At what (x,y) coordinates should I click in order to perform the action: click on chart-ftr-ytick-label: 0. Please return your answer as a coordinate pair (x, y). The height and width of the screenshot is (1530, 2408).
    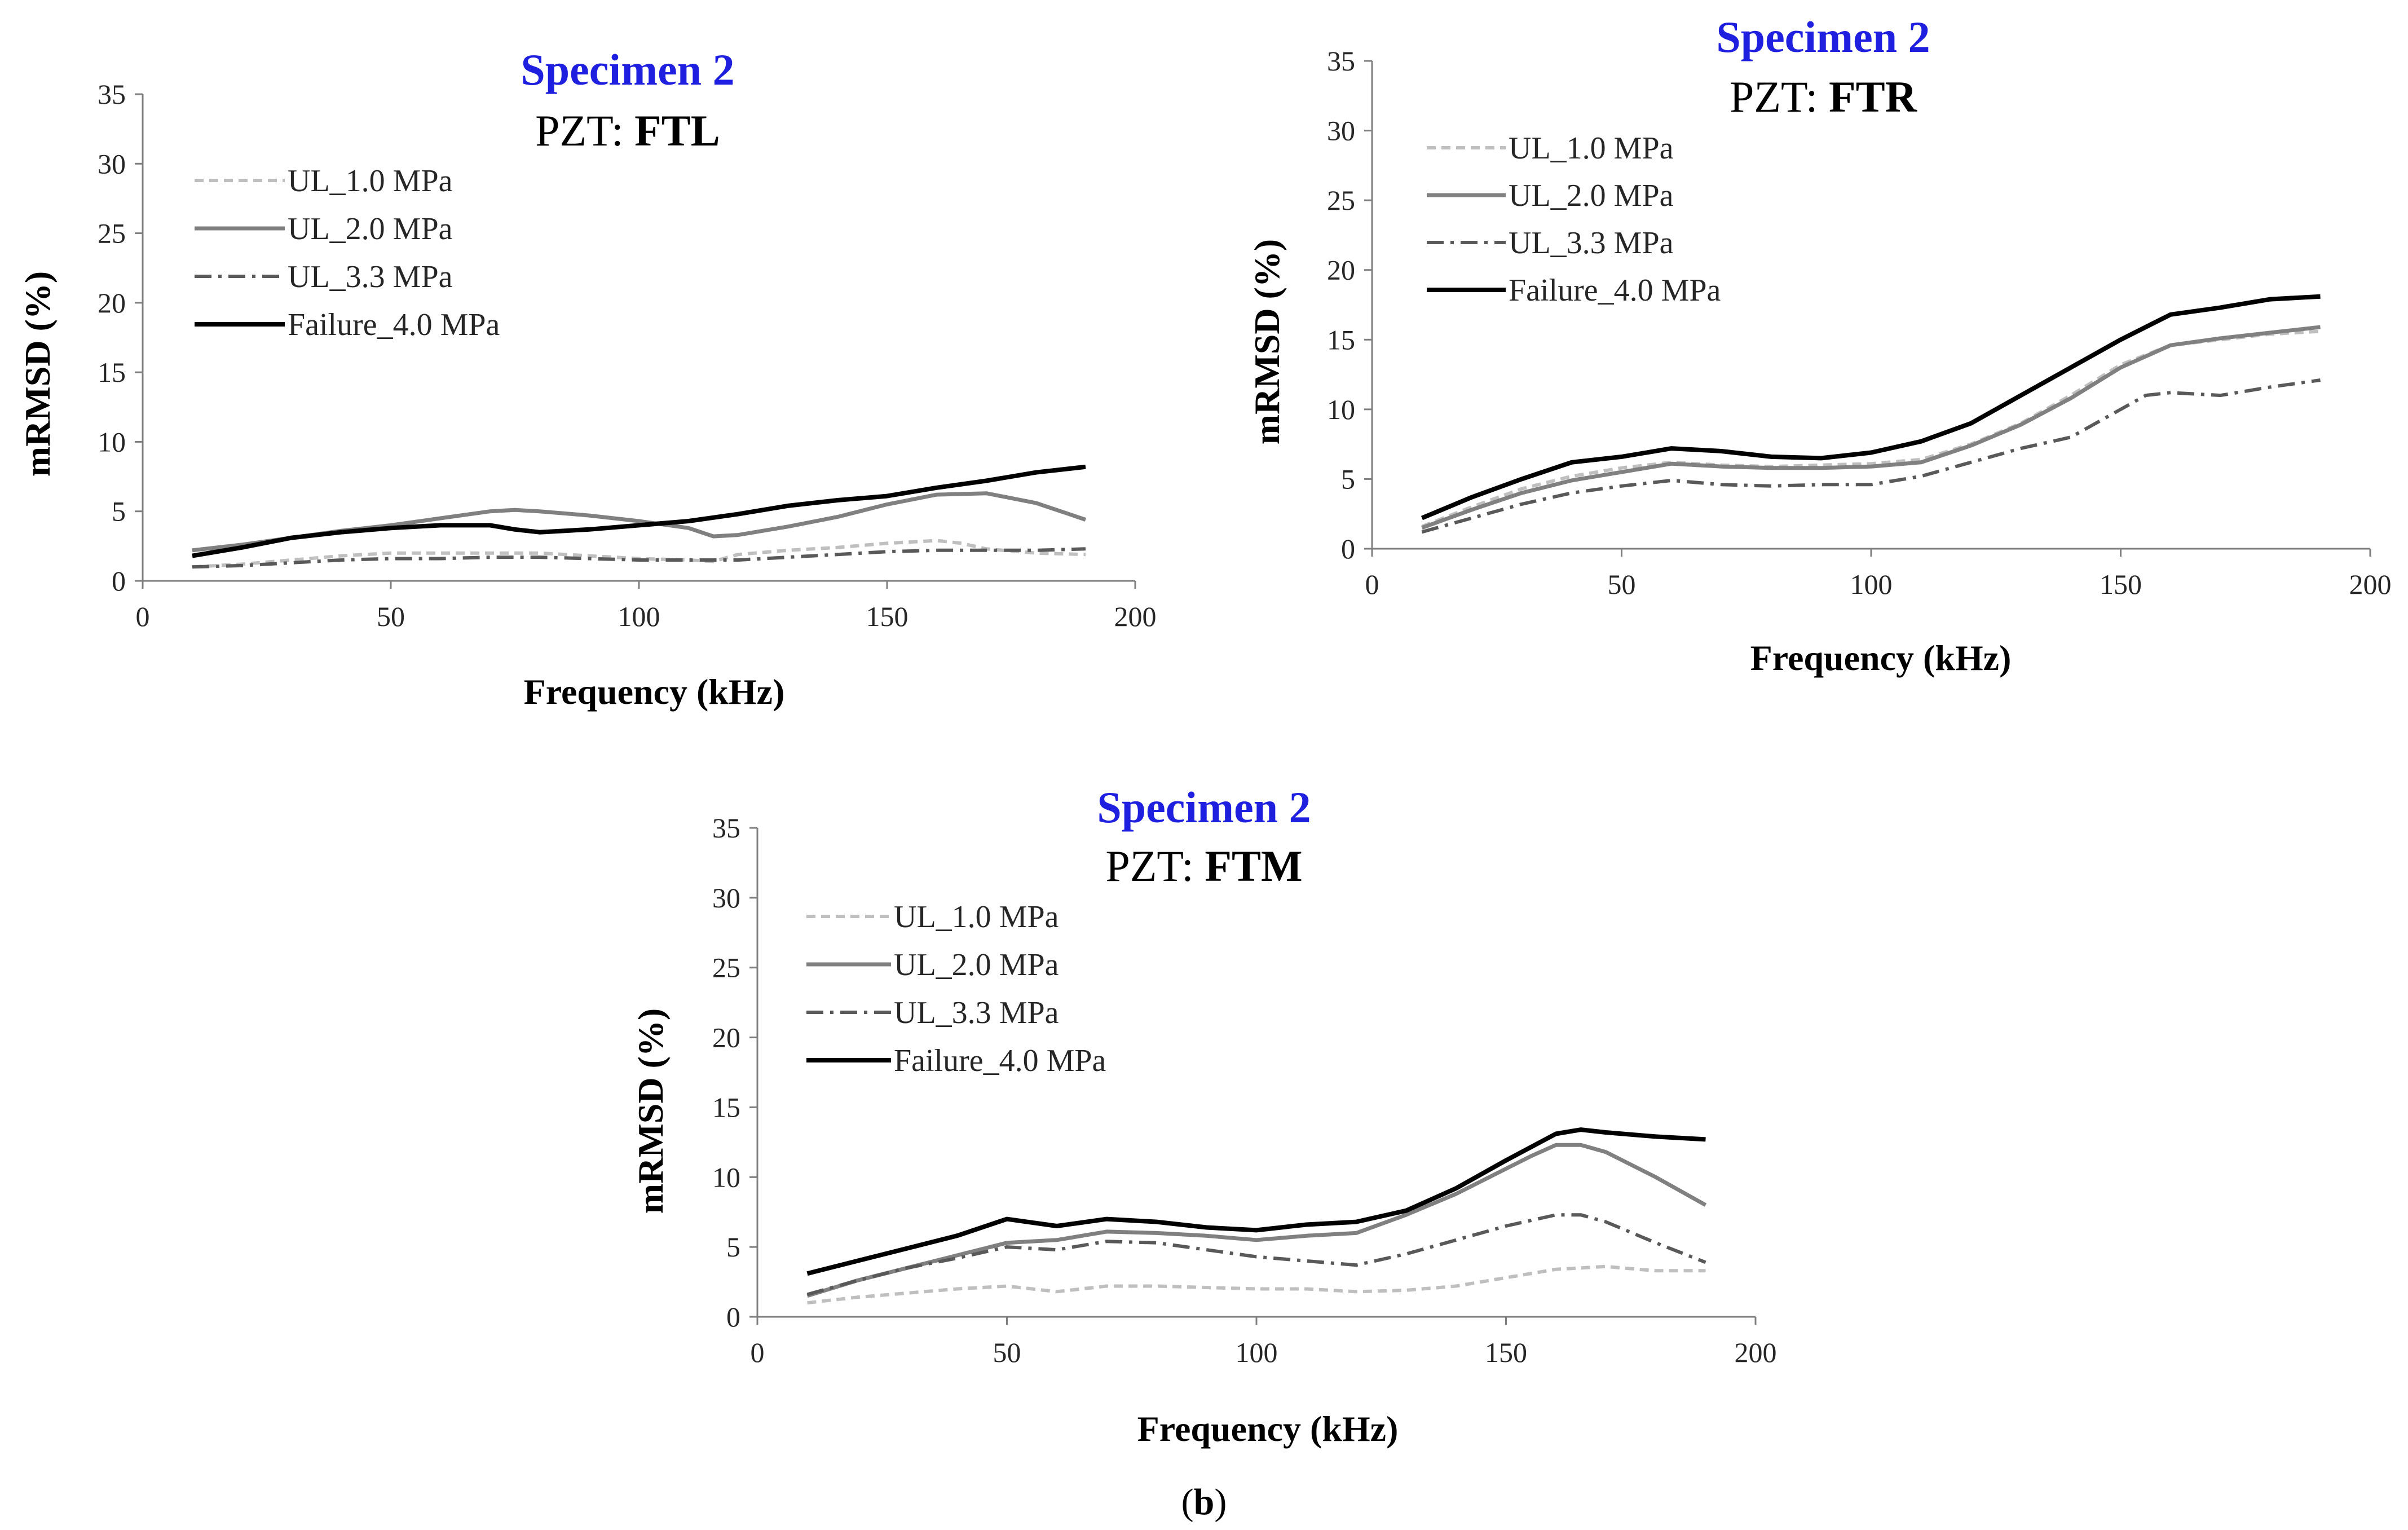
    Looking at the image, I should click on (1348, 549).